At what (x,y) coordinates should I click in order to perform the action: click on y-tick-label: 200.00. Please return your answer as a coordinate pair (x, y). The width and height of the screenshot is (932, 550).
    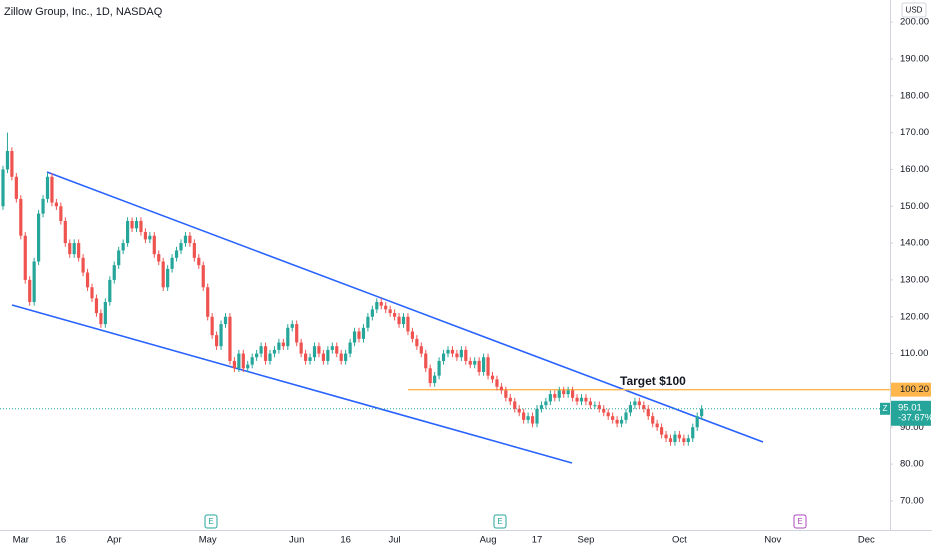
    Looking at the image, I should click on (914, 22).